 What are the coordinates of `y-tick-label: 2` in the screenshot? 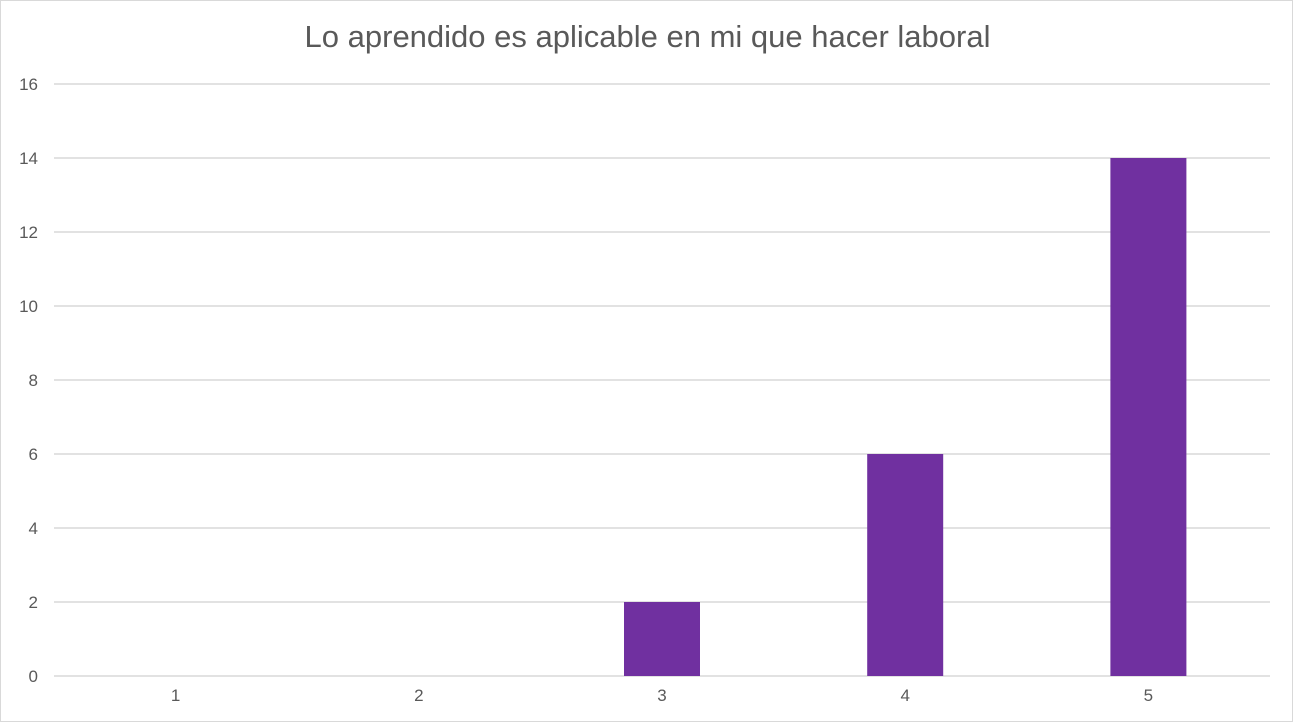 It's located at (33, 602).